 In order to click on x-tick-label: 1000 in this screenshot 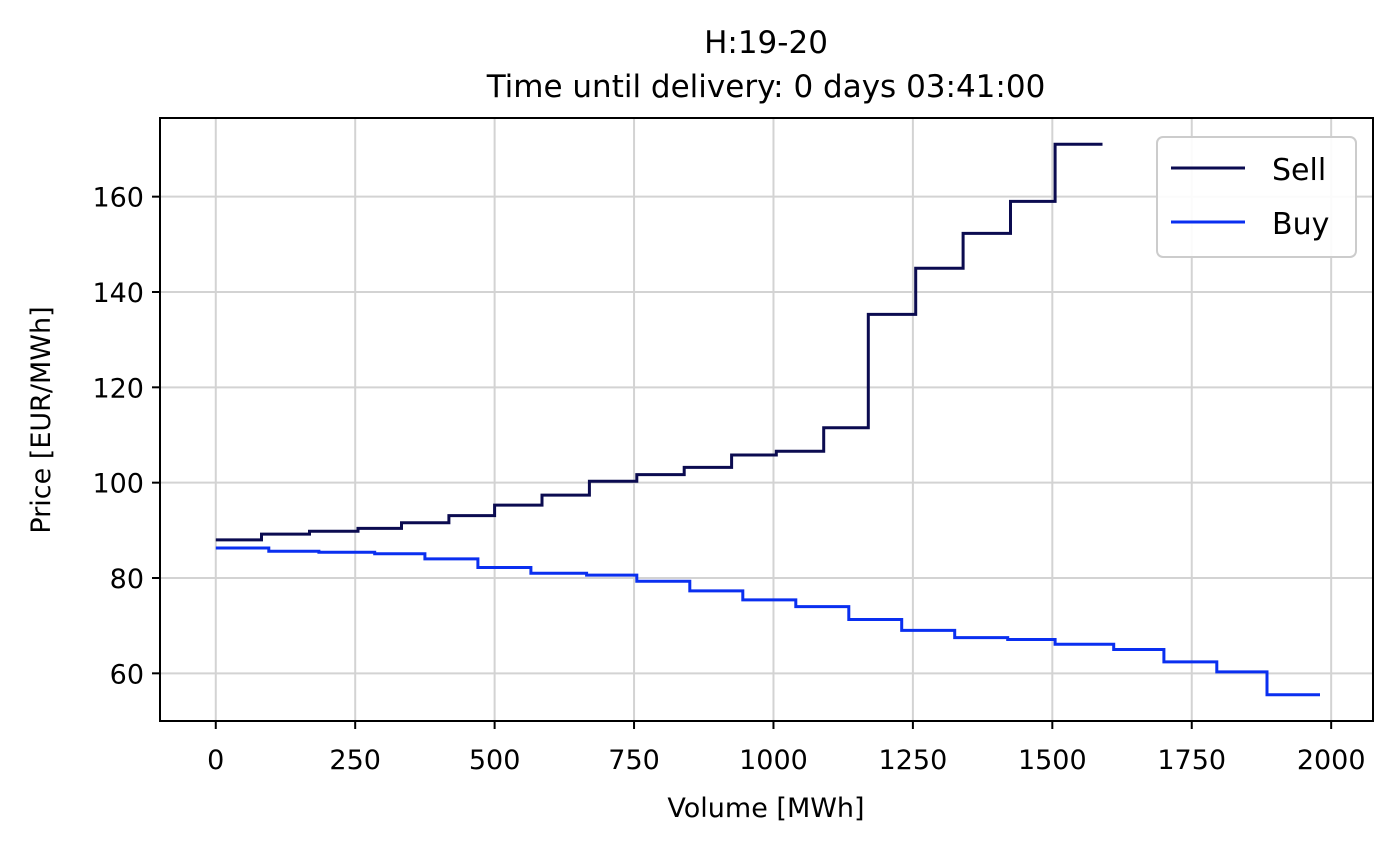, I will do `click(773, 760)`.